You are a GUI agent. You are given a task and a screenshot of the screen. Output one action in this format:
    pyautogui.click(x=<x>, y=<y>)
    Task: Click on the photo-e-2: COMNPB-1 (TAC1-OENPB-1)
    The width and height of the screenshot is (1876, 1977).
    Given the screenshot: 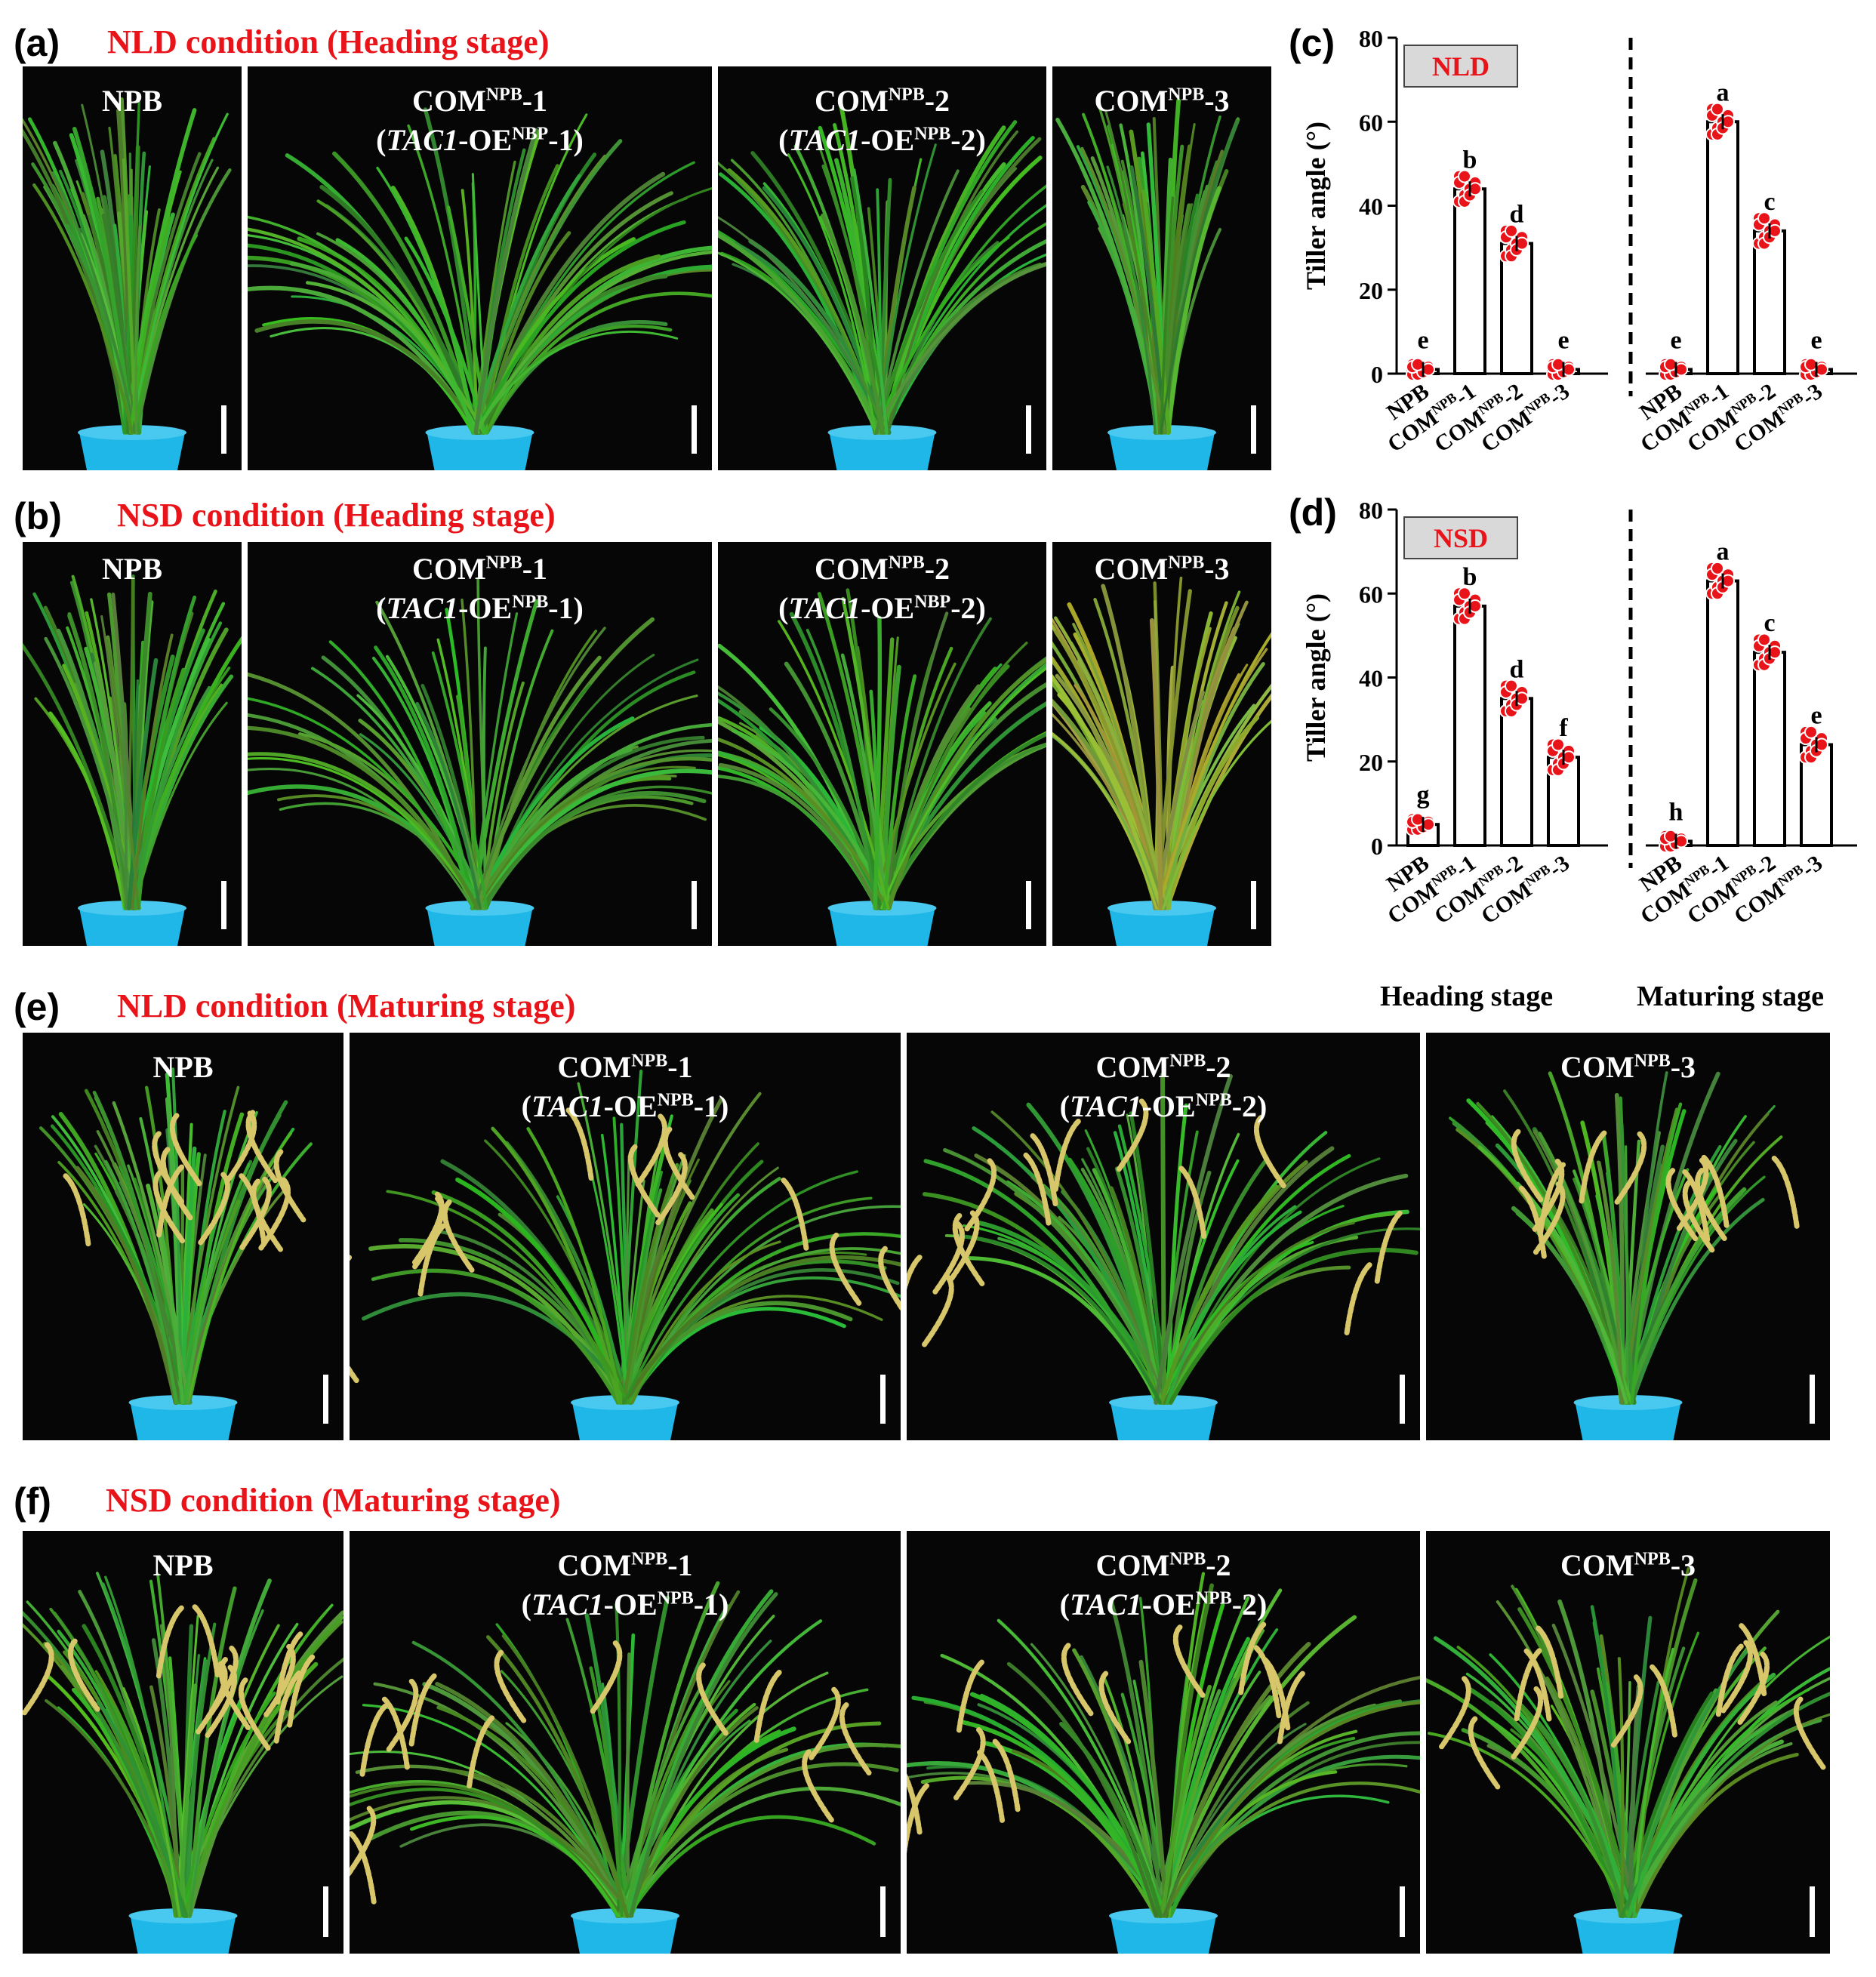 What is the action you would take?
    pyautogui.click(x=625, y=1236)
    